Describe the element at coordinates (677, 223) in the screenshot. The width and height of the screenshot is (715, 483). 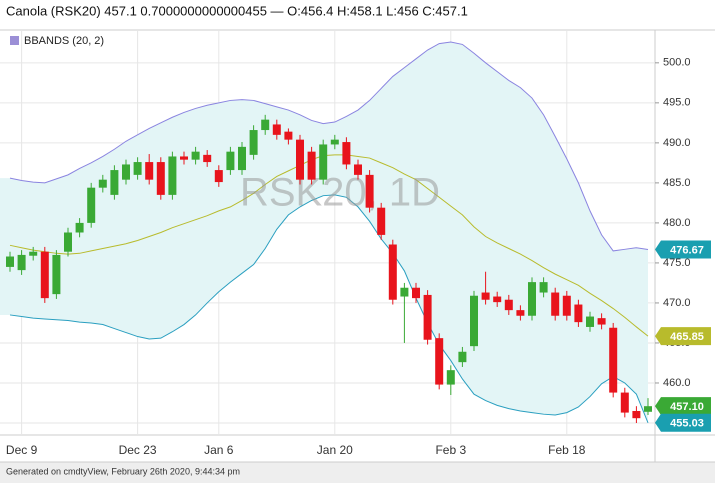
I see `y-tick-label: 480.0` at that location.